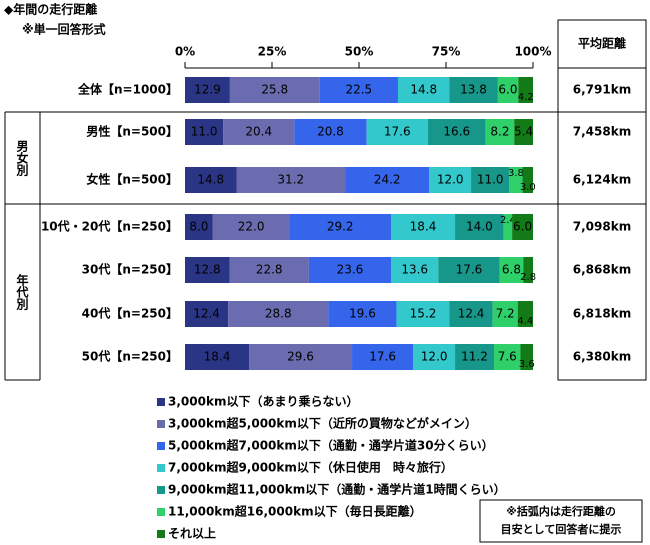 The image size is (650, 545). Describe the element at coordinates (50, 9) in the screenshot. I see `chart-title: ◆年間の走行距離` at that location.